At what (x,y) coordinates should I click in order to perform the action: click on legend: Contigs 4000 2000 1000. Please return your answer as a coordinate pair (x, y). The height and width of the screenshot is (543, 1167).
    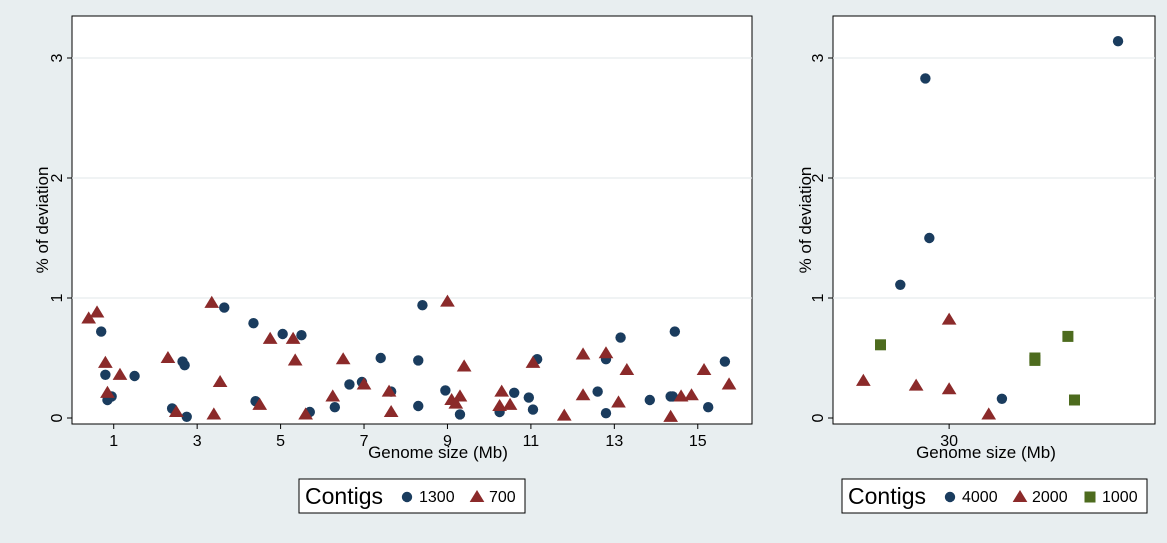
    Looking at the image, I should click on (994, 496).